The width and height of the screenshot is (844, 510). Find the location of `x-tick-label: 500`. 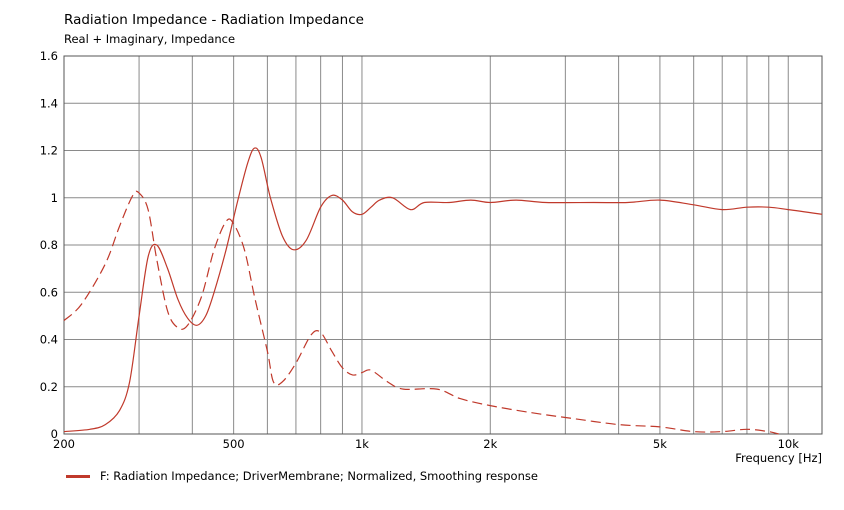

x-tick-label: 500 is located at coordinates (234, 444).